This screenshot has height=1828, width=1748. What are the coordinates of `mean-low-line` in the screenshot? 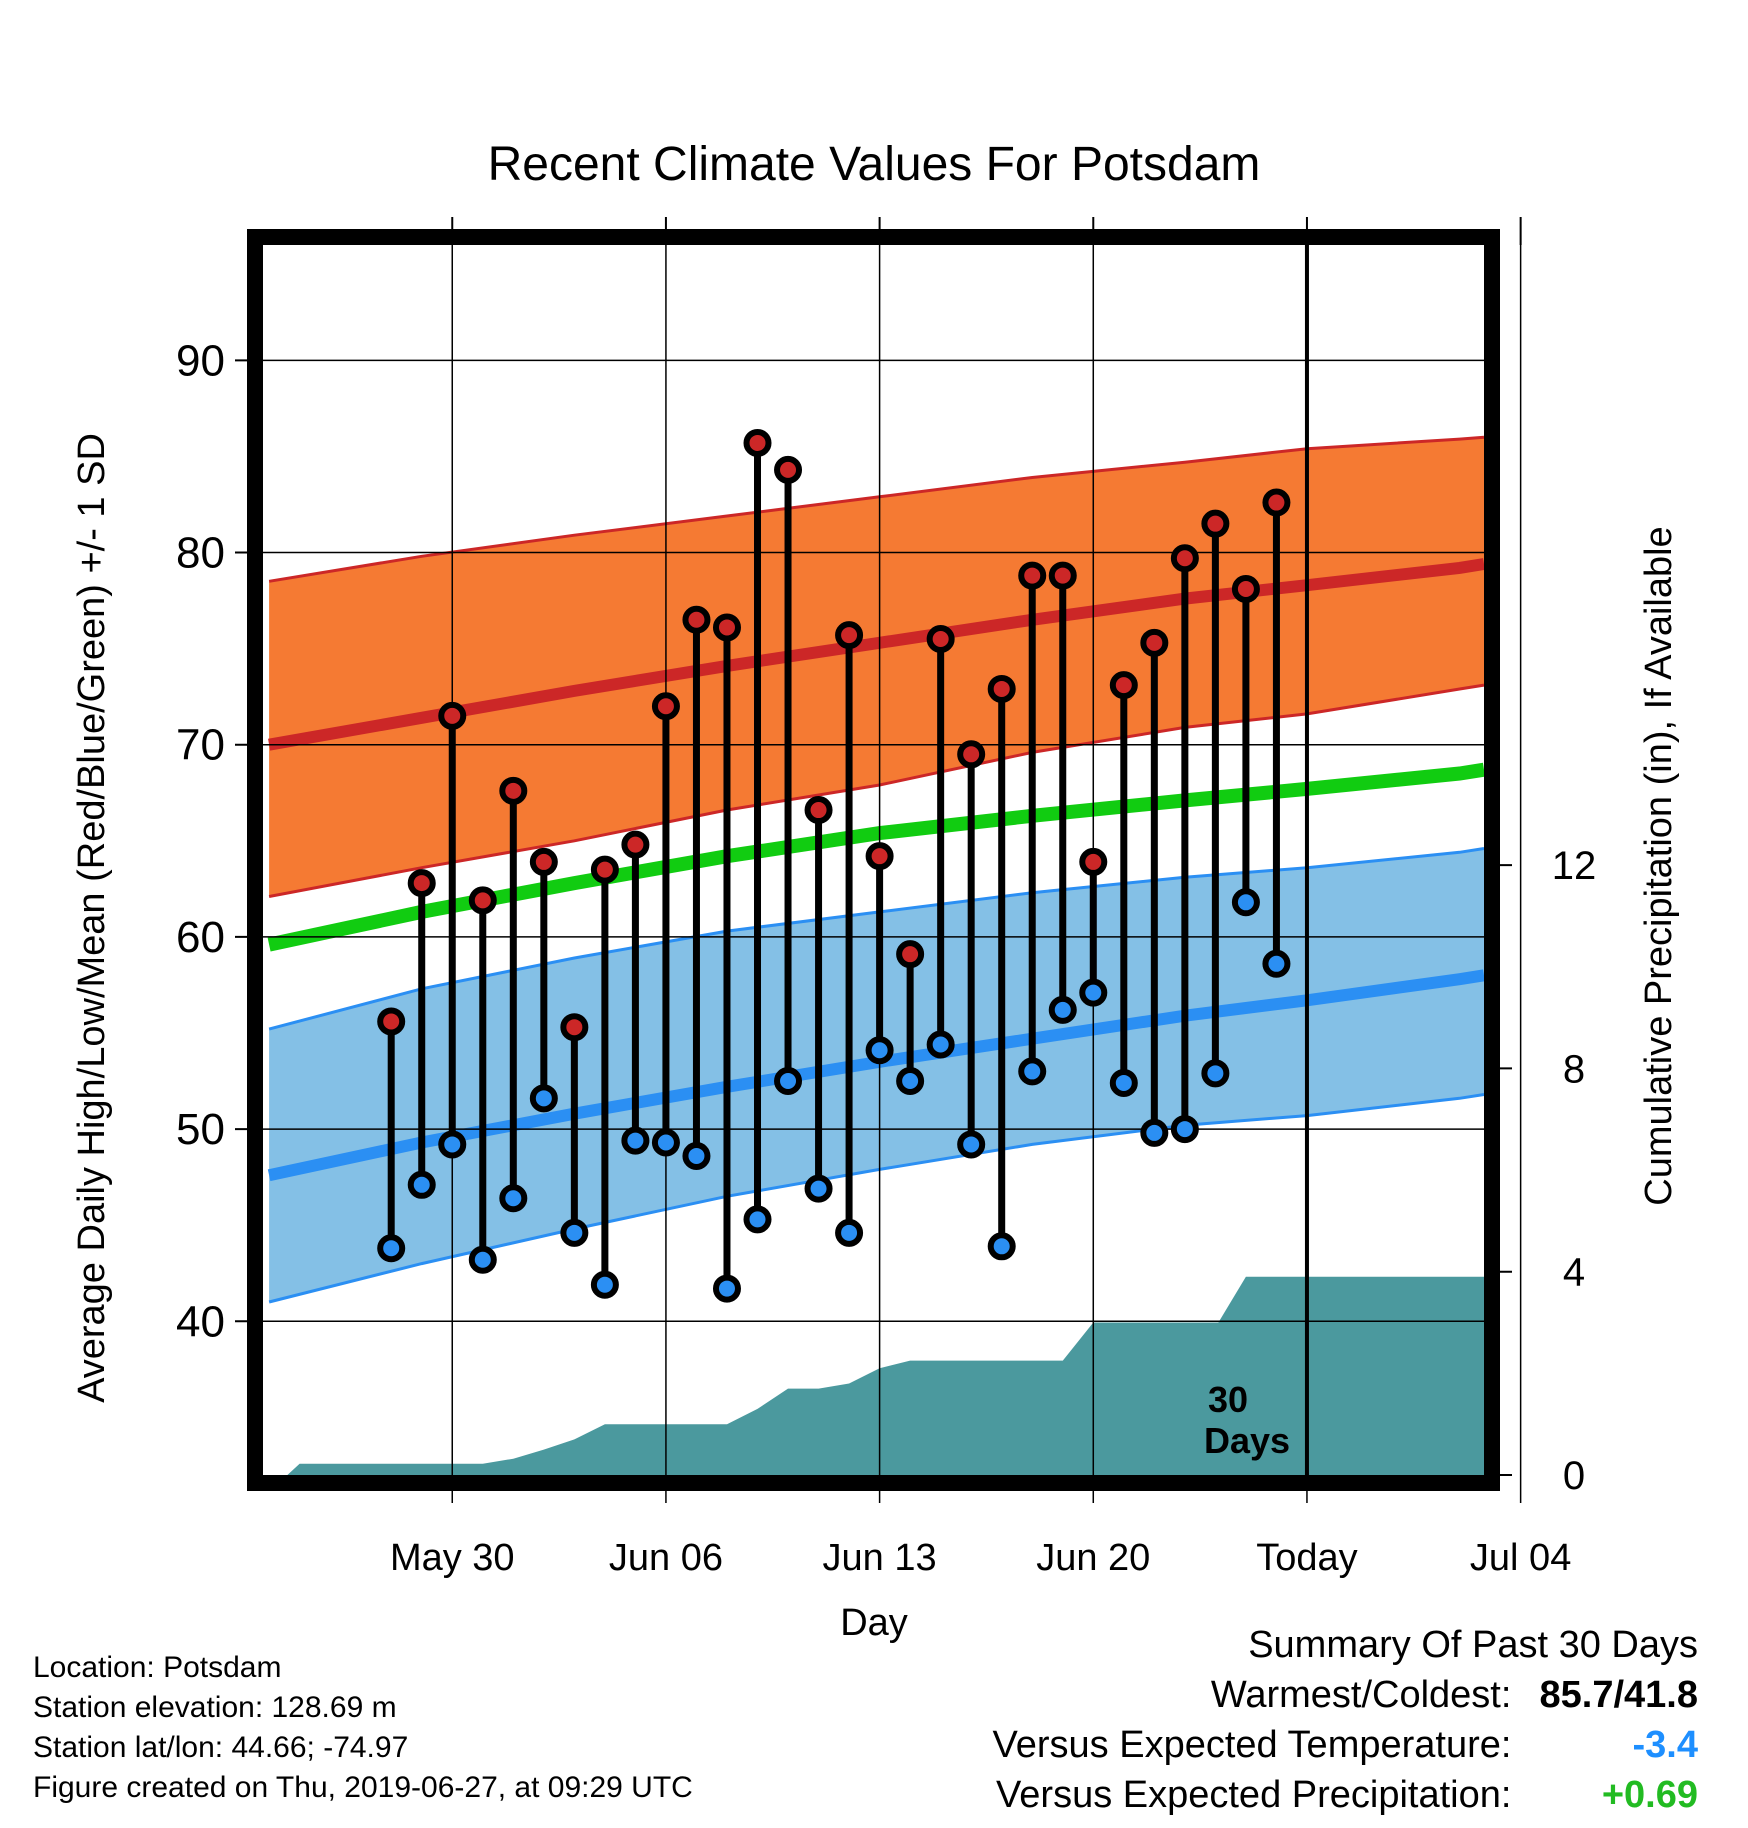 It's located at (876, 1075).